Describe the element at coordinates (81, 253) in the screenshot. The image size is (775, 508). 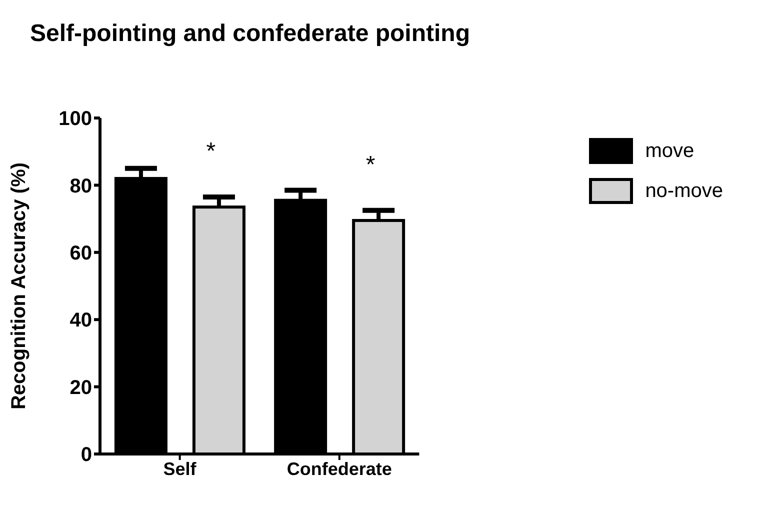
I see `y-tick-label: 60` at that location.